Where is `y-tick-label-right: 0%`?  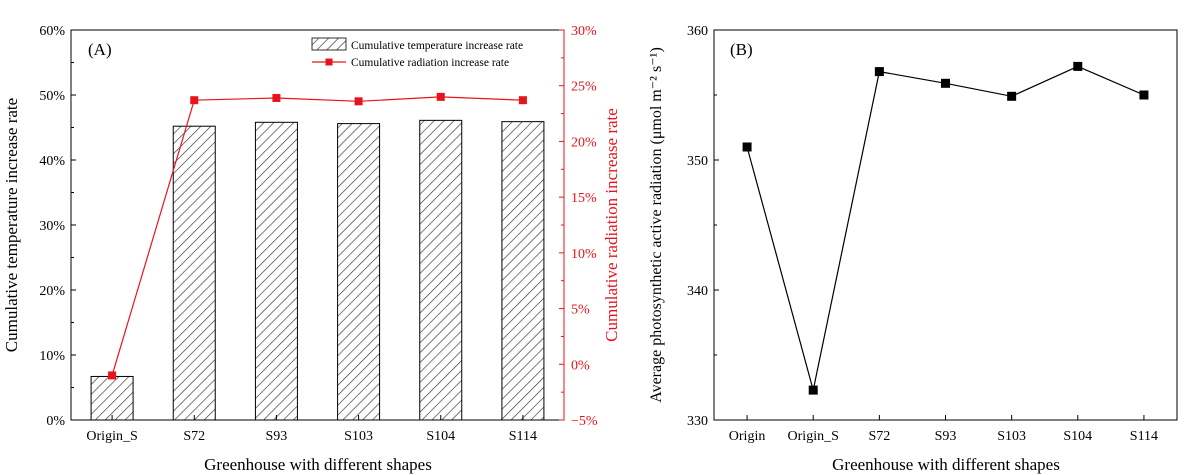
y-tick-label-right: 0% is located at coordinates (580, 365).